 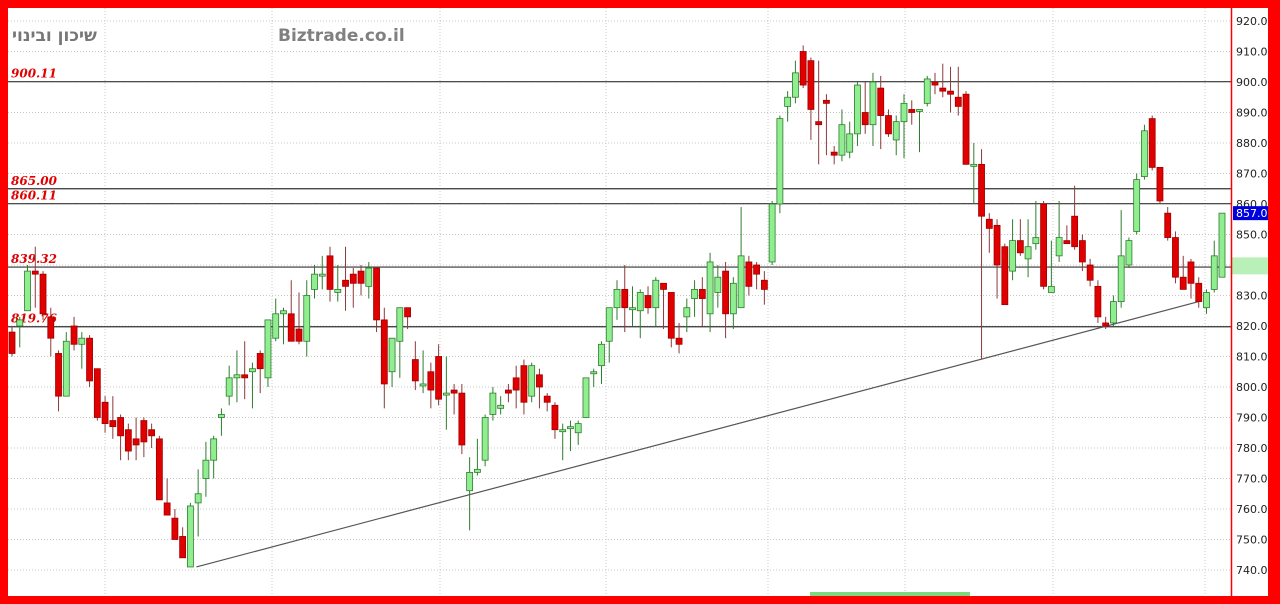 What do you see at coordinates (34, 259) in the screenshot?
I see `level-label: 839.32` at bounding box center [34, 259].